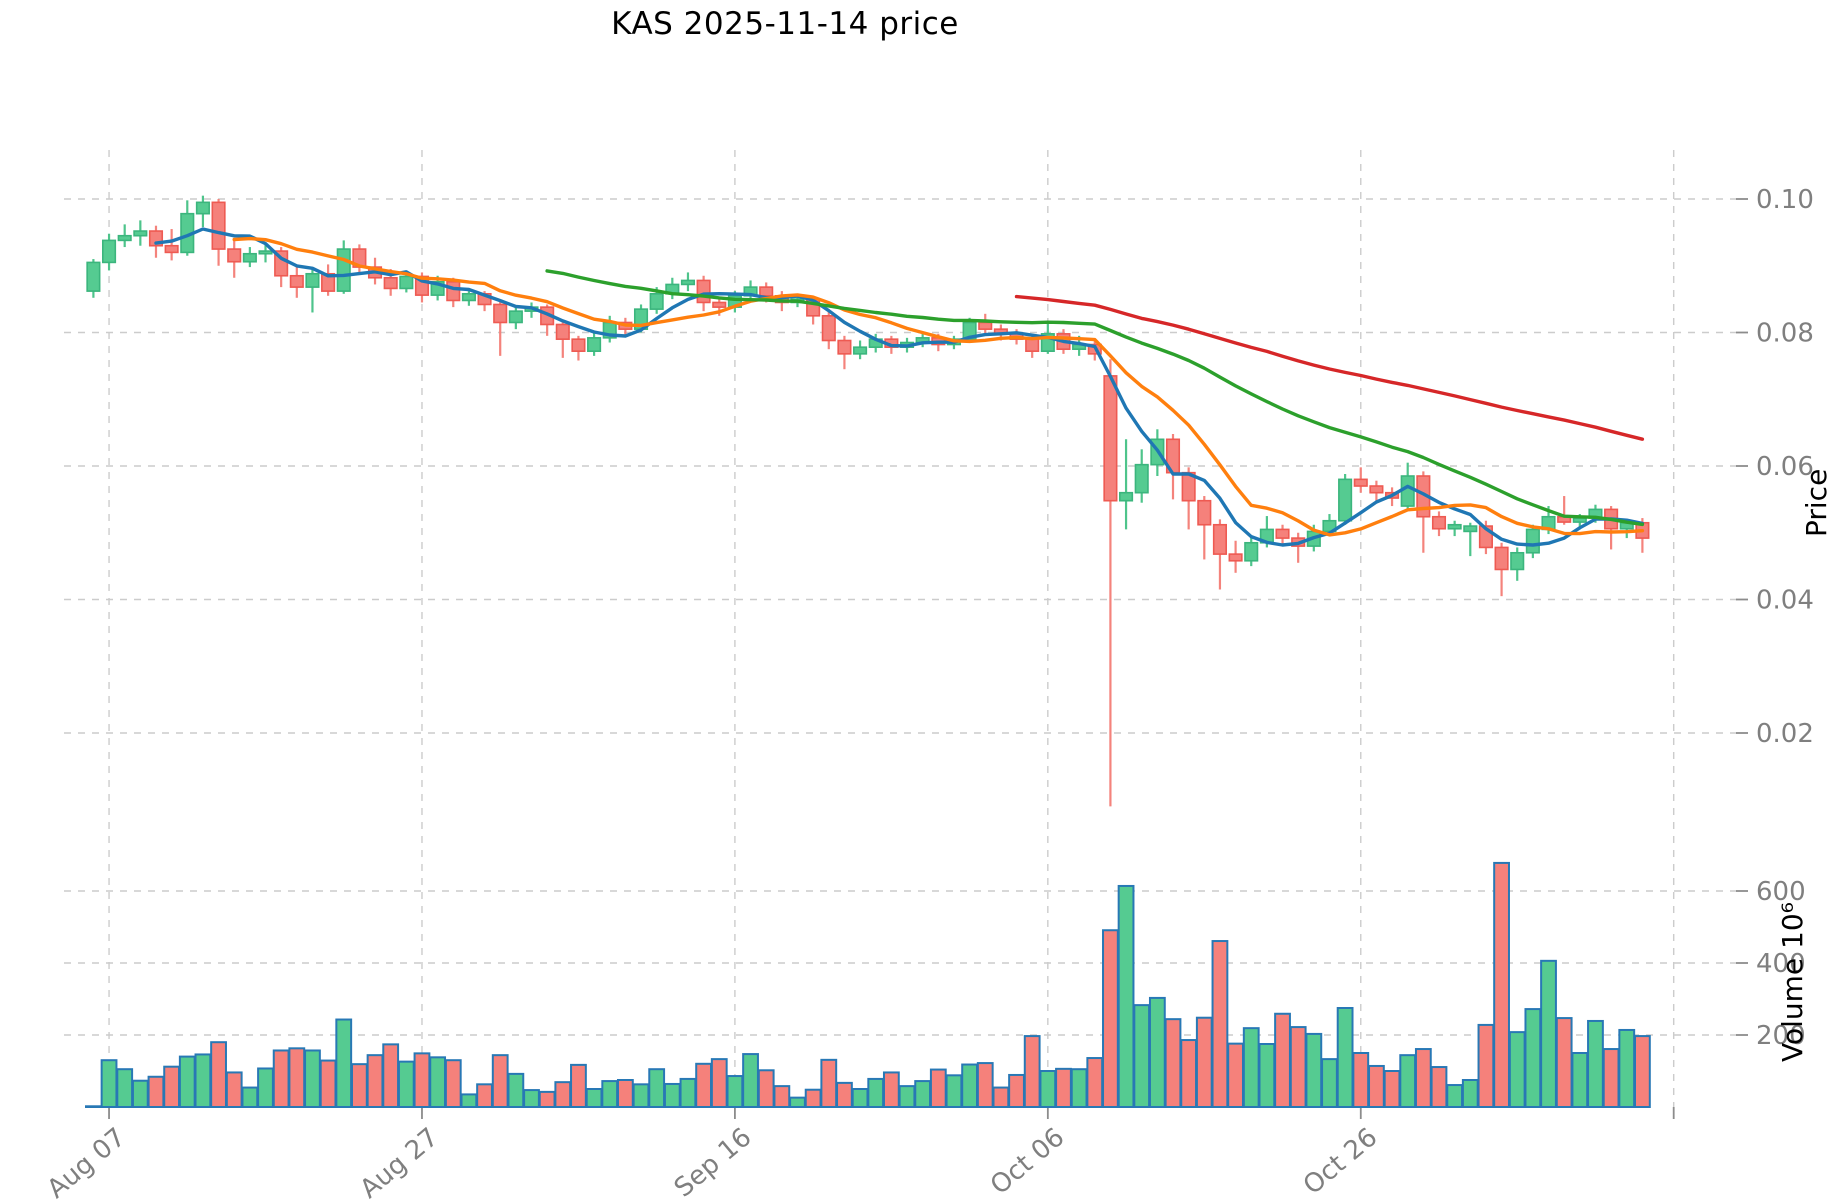 This screenshot has width=1847, height=1202. Describe the element at coordinates (1781, 892) in the screenshot. I see `volume-tick-label: 600` at that location.